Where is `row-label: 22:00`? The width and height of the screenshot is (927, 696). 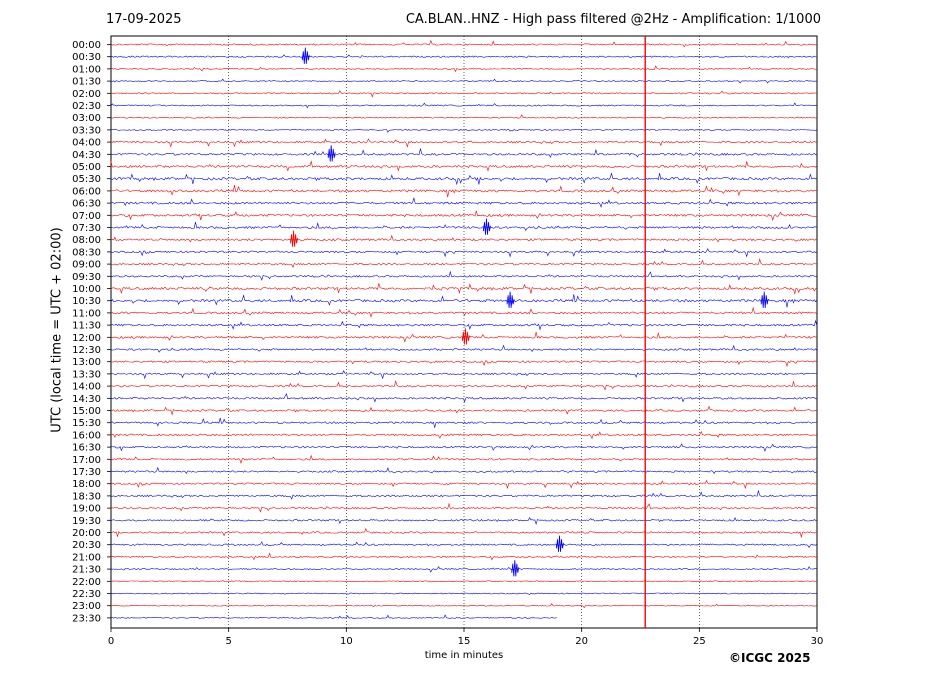
row-label: 22:00 is located at coordinates (86, 582).